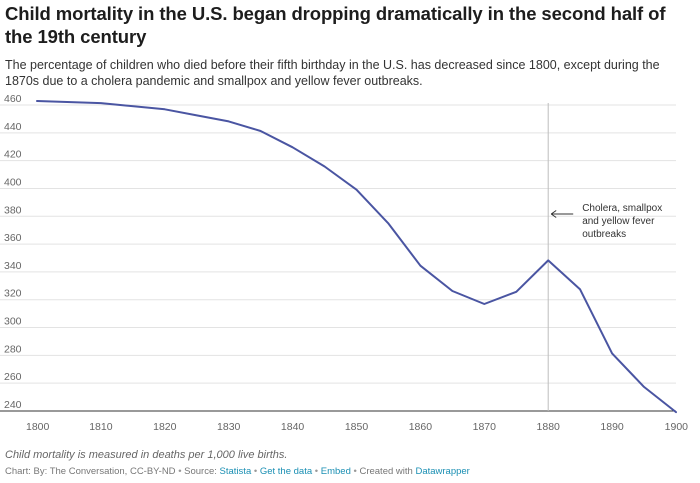 This screenshot has width=700, height=483. I want to click on y-tick-label: 400, so click(13, 182).